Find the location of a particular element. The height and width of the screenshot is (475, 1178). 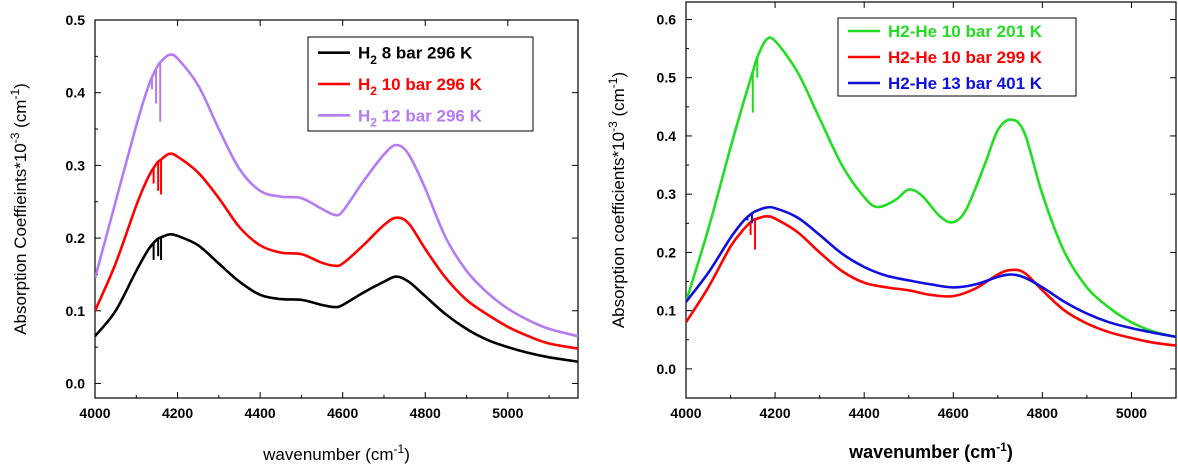

legend-label: H2​ 10 bar 296 K is located at coordinates (420, 86).